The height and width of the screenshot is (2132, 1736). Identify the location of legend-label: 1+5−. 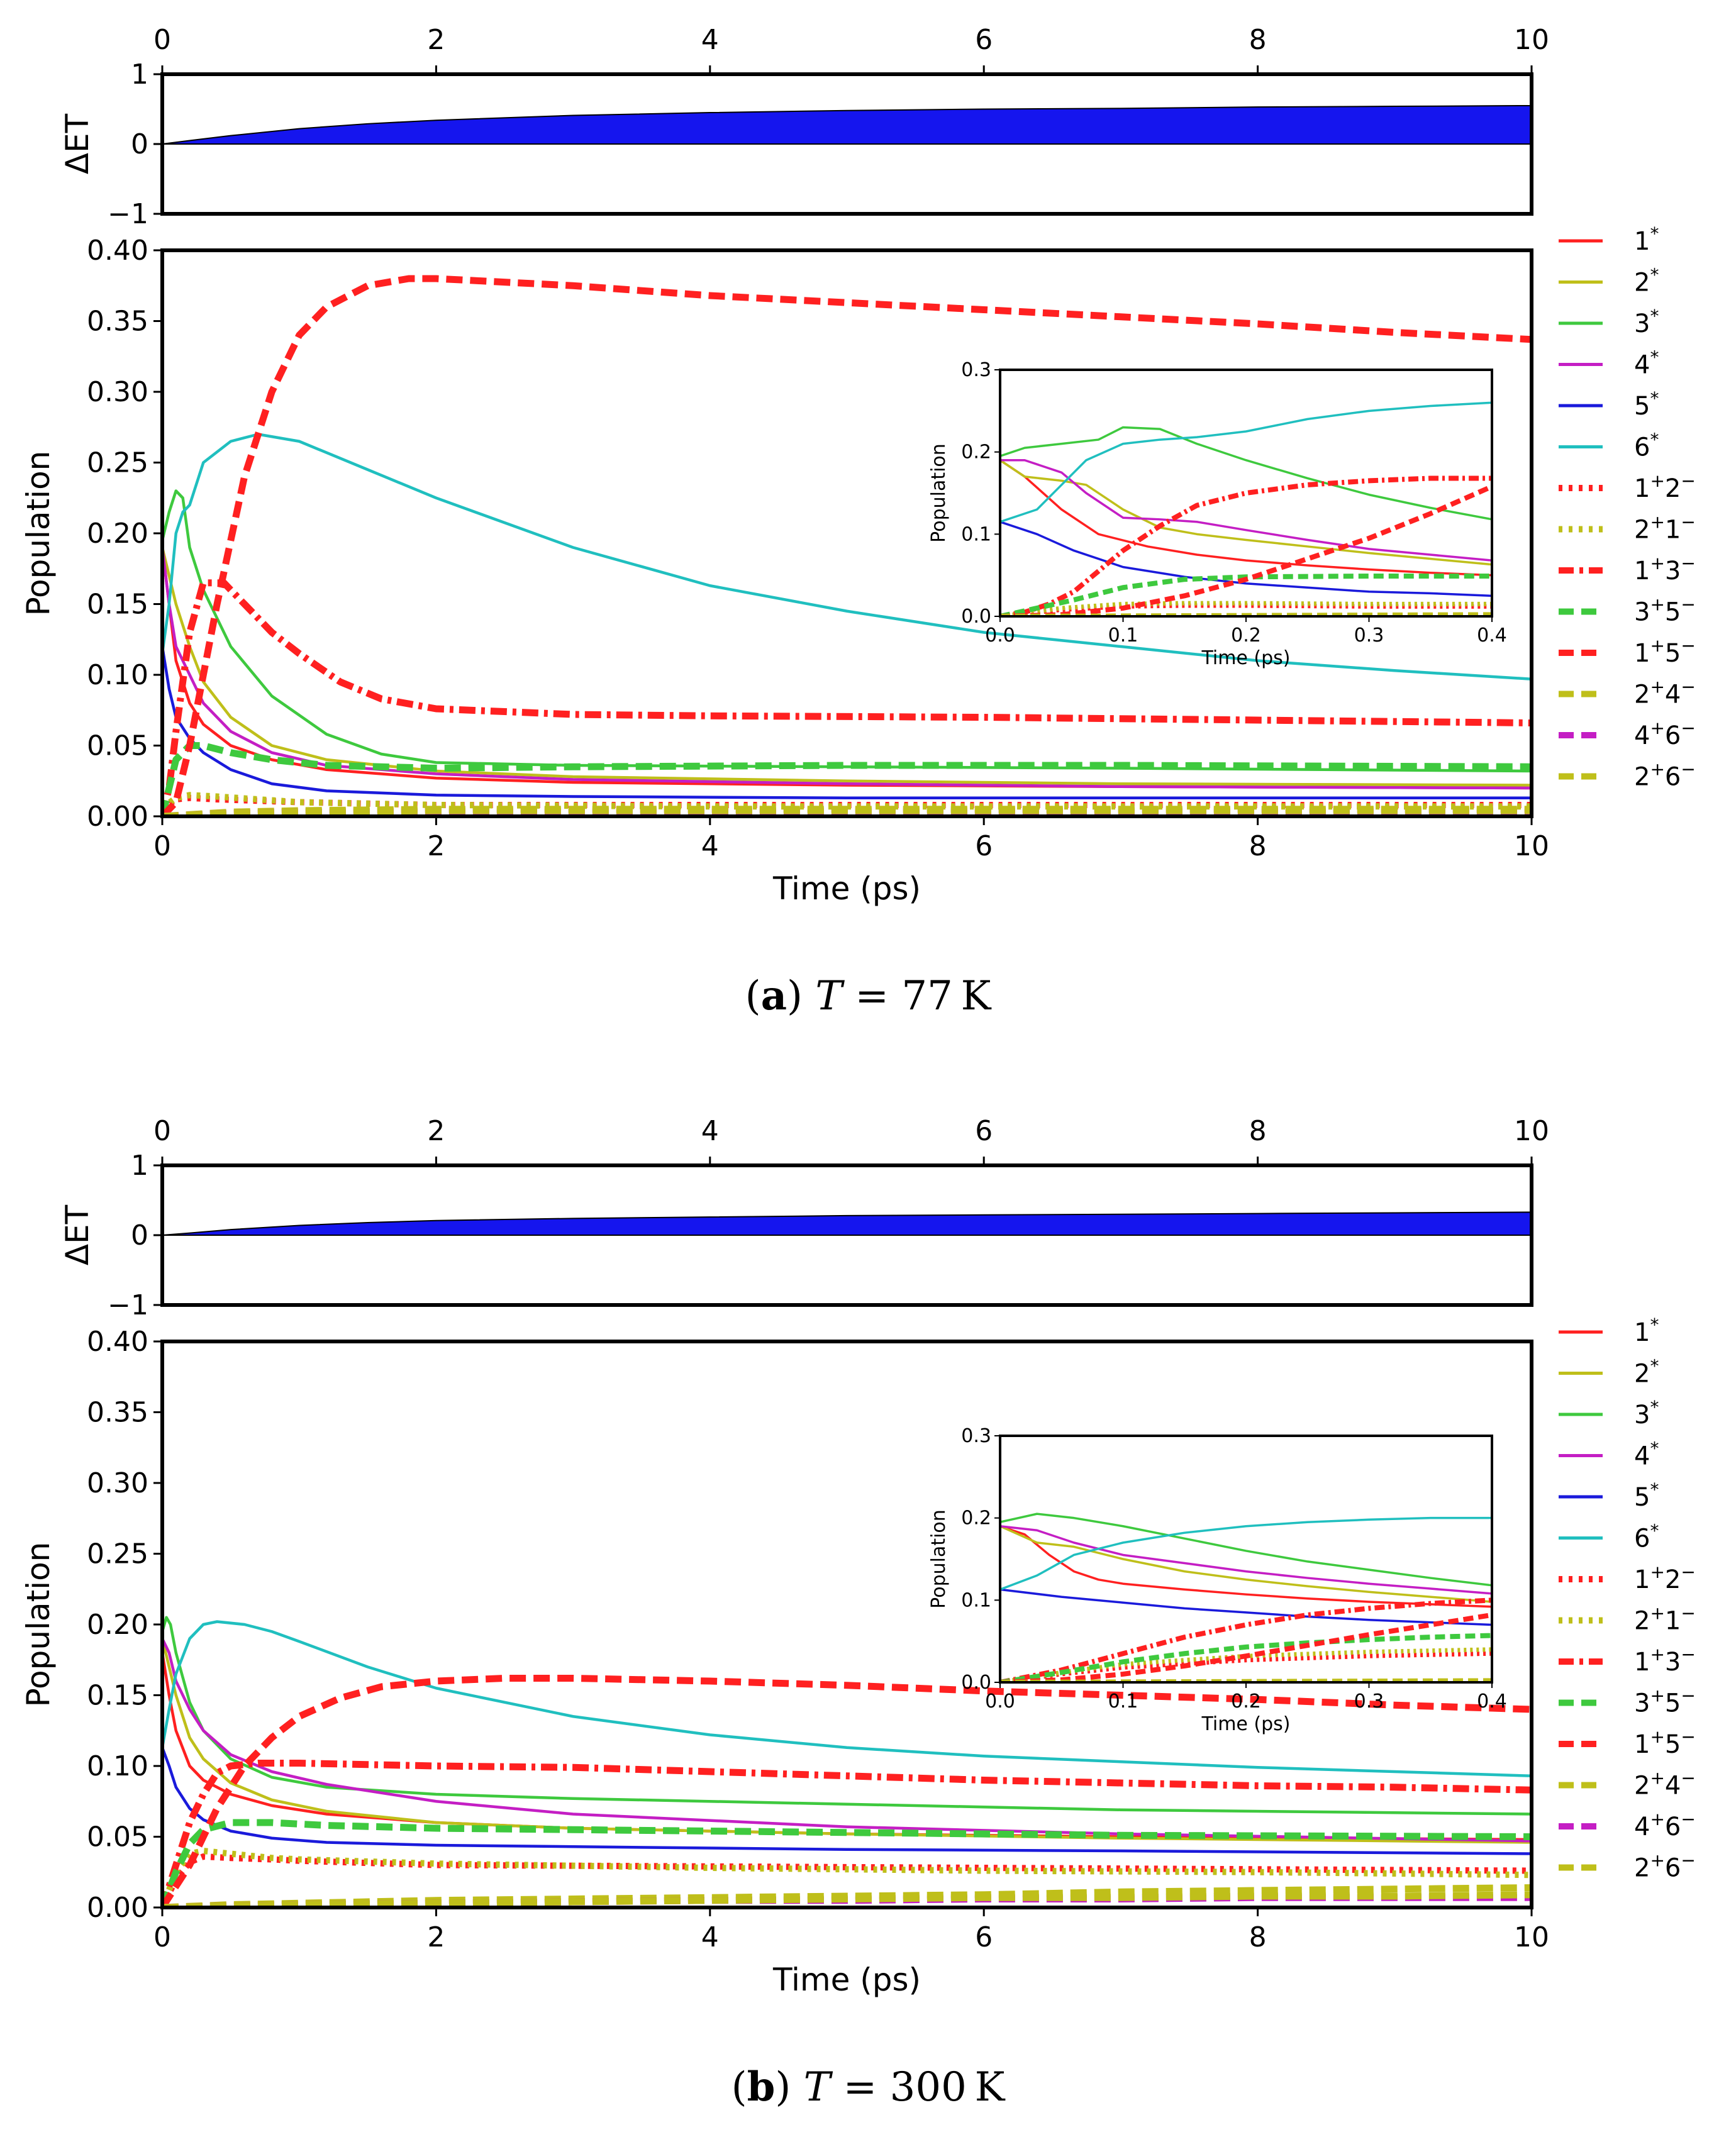
(1665, 651).